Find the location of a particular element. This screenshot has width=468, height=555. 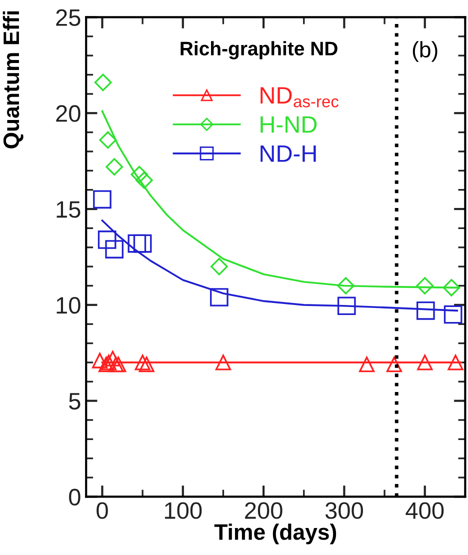

x-tick-label: 200 is located at coordinates (263, 510).